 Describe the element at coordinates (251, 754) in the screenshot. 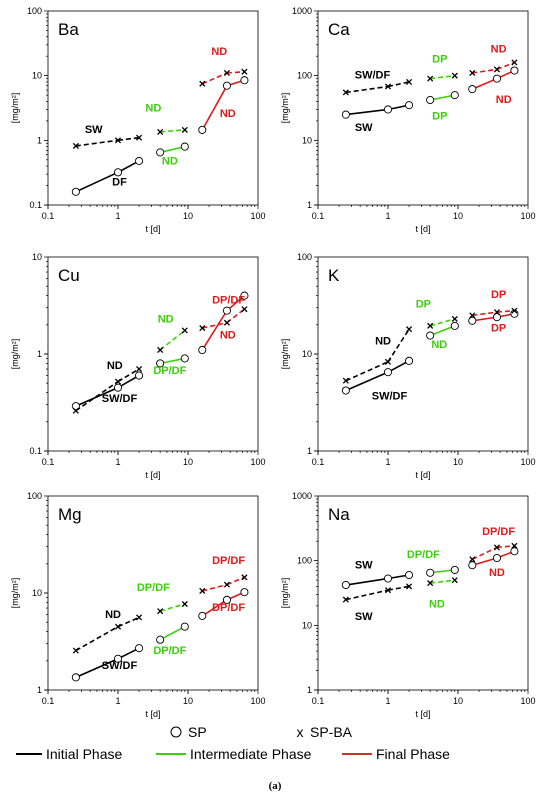

I see `legend-intermediate-label: Intermediate Phase` at that location.